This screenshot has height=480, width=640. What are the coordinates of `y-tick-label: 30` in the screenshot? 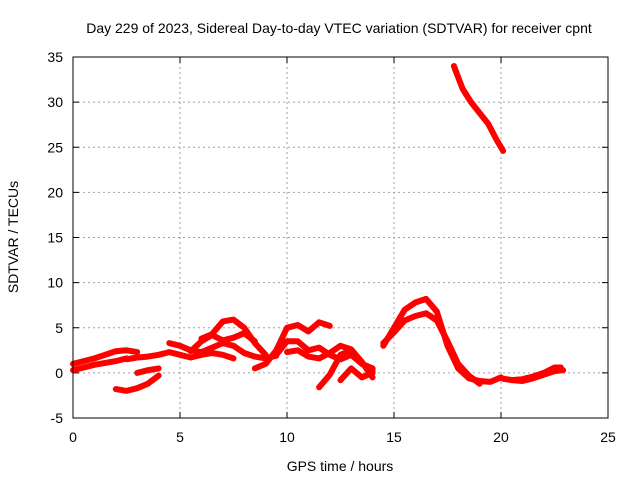 It's located at (55, 102).